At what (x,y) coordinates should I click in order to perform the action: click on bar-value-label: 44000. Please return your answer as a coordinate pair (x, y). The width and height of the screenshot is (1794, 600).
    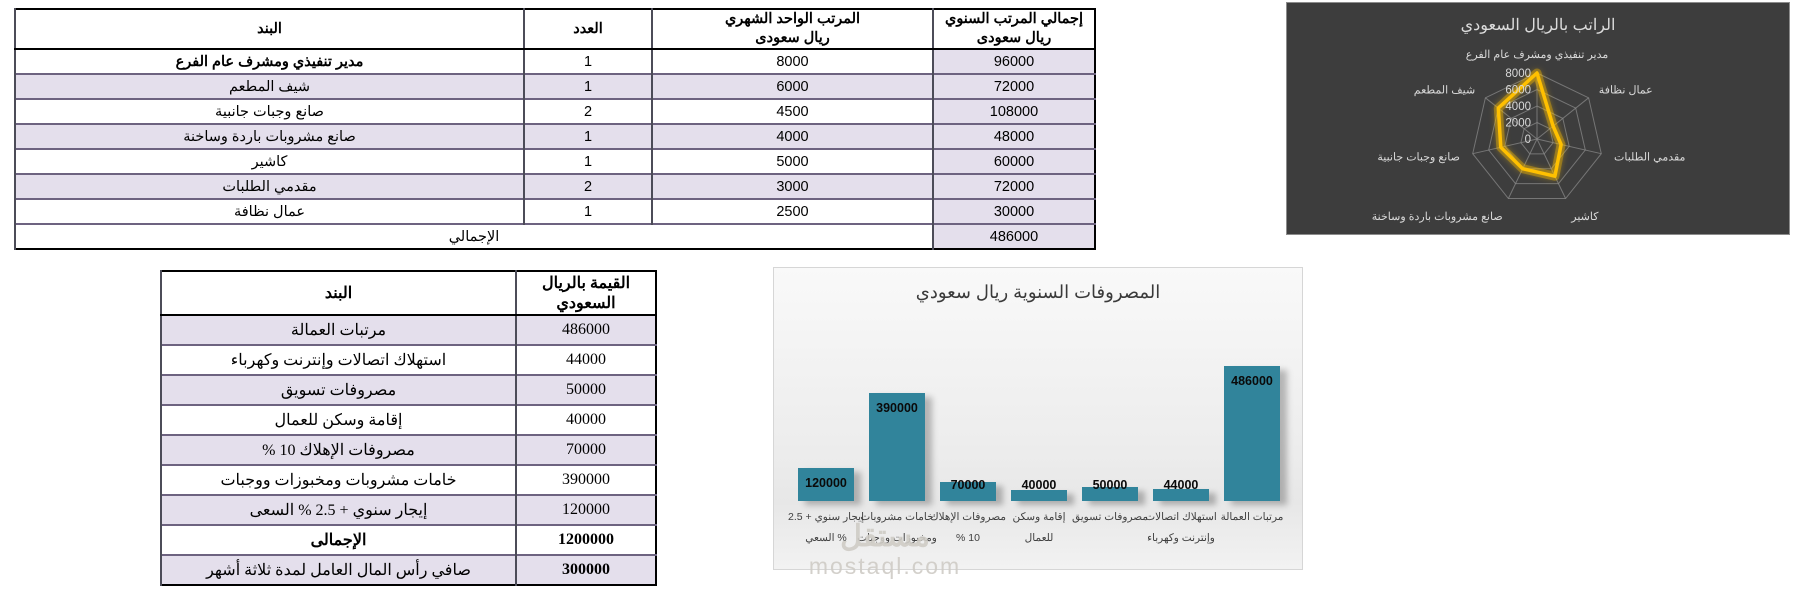
    Looking at the image, I should click on (1181, 485).